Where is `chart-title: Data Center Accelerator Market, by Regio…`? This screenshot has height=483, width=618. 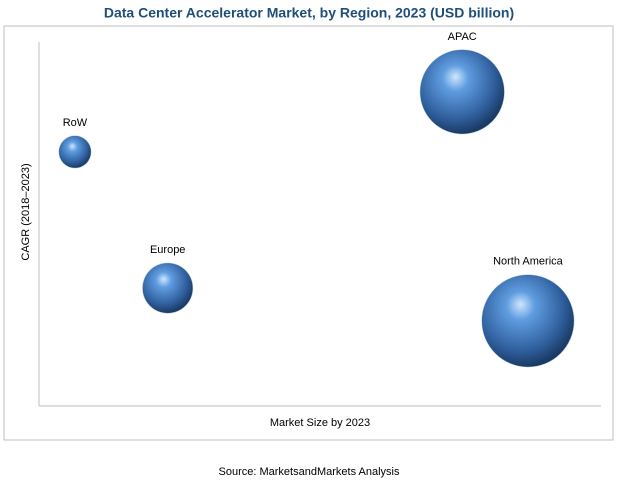
chart-title: Data Center Accelerator Market, by Regio… is located at coordinates (309, 13).